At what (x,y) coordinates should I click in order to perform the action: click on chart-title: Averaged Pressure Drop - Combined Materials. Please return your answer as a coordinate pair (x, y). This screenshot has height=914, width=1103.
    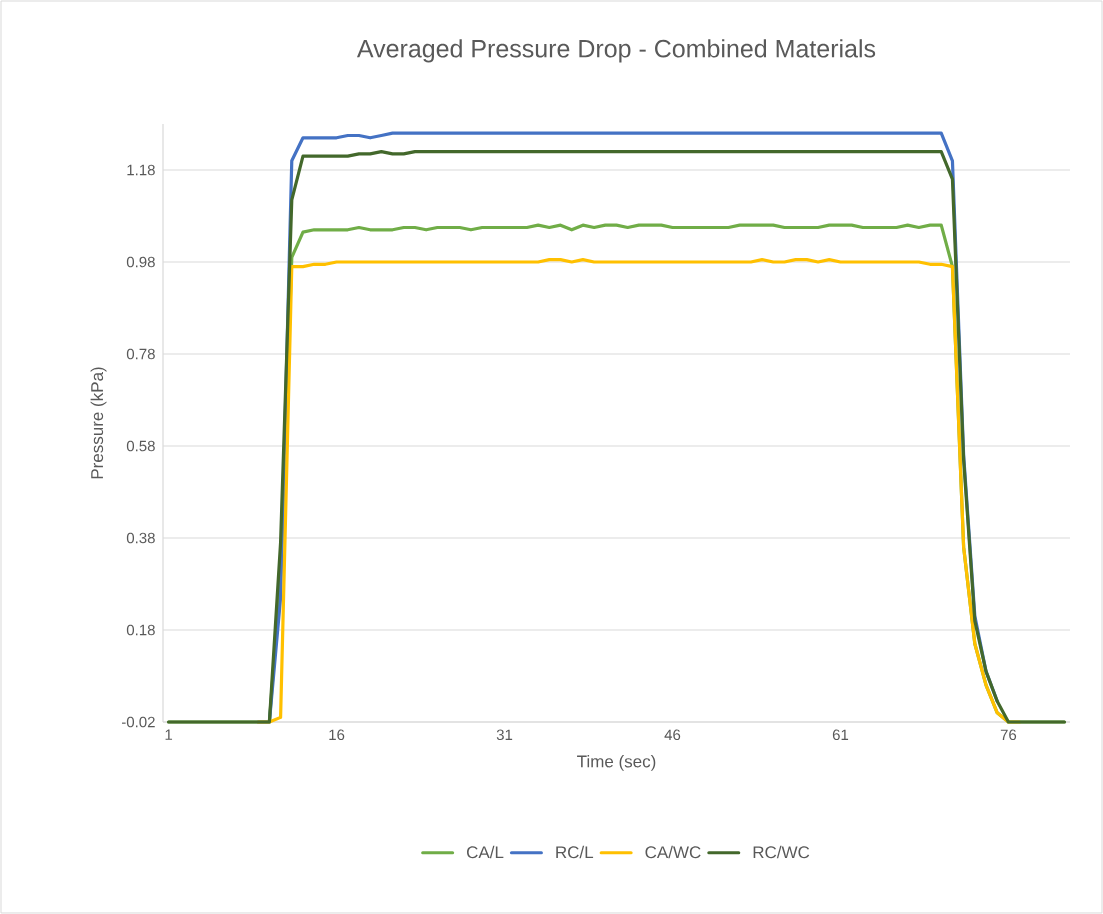
    Looking at the image, I should click on (616, 51).